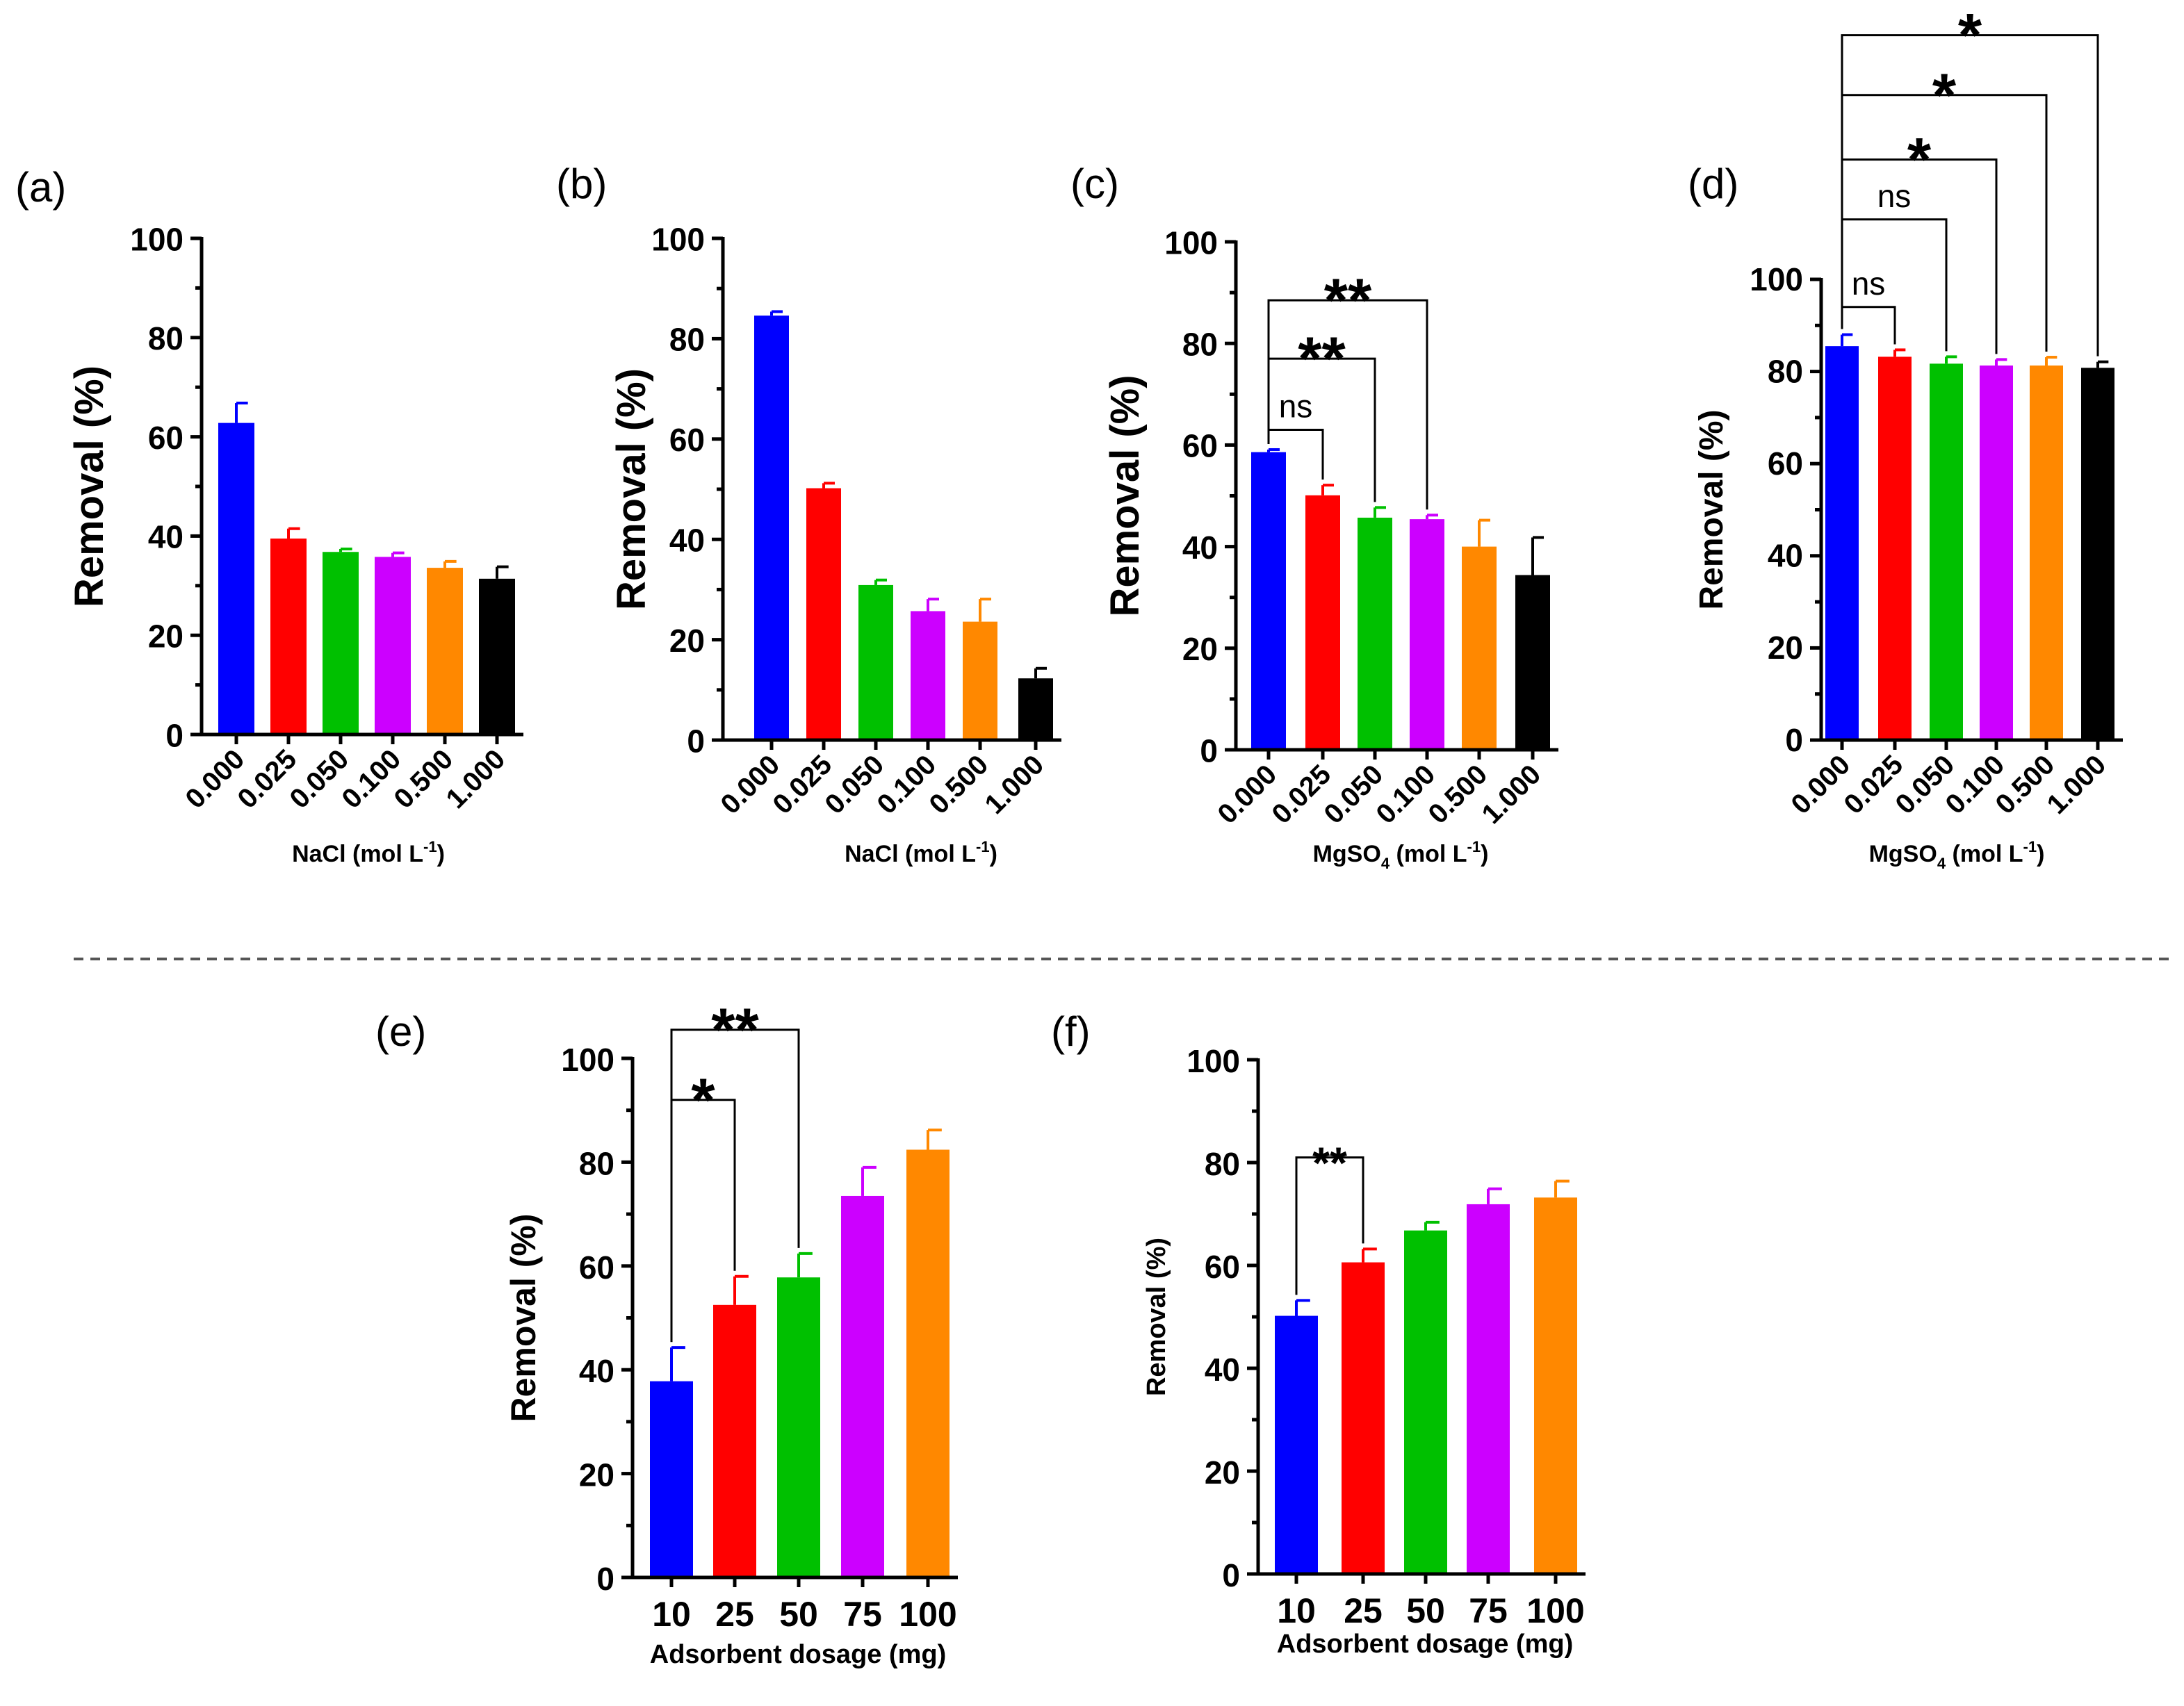  Describe the element at coordinates (1425, 1644) in the screenshot. I see `x-axis-title: Adsorbent dosage (mg)` at that location.